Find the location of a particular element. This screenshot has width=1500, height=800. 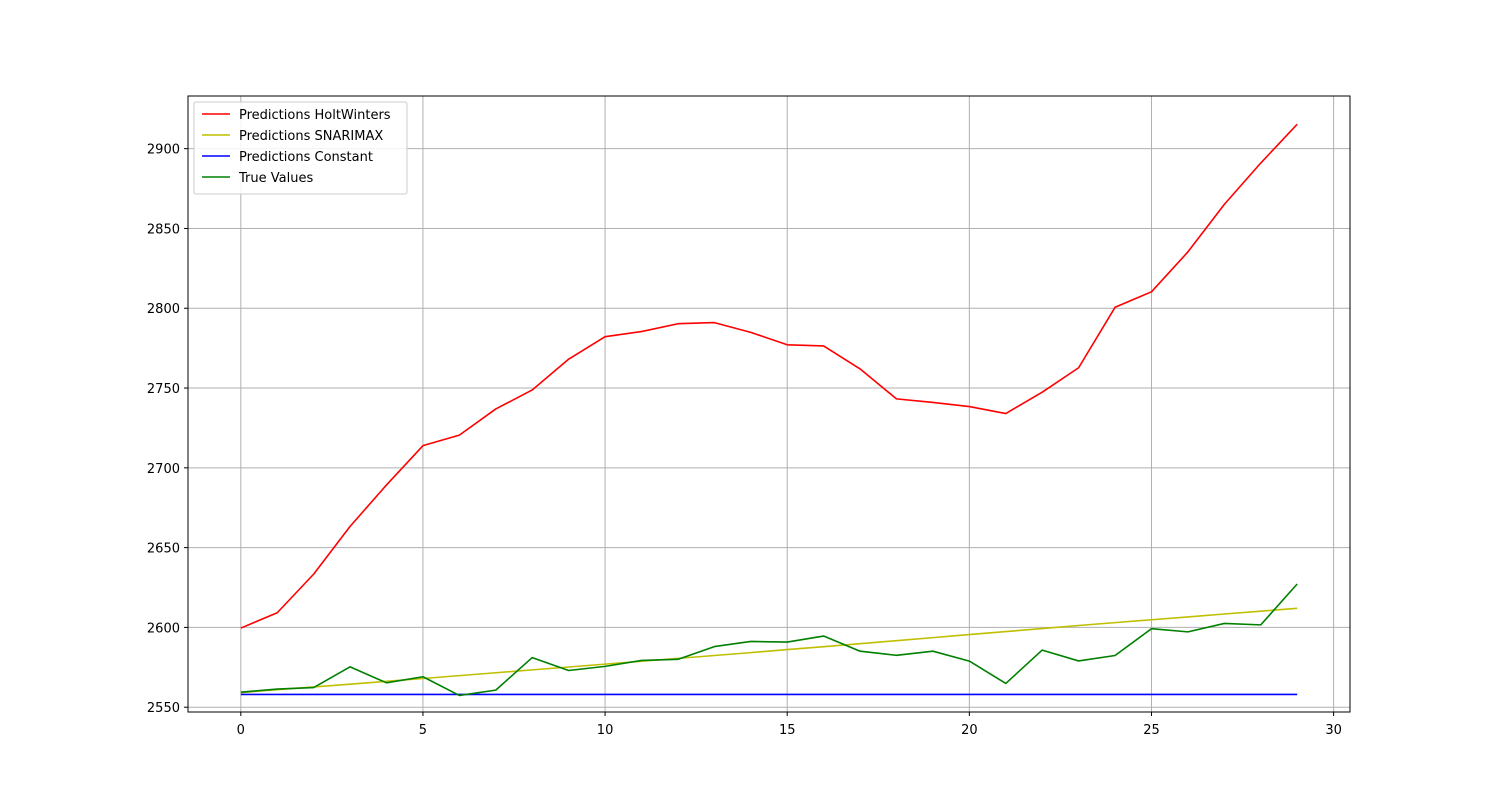

x-tick-label: 25 is located at coordinates (1151, 730).